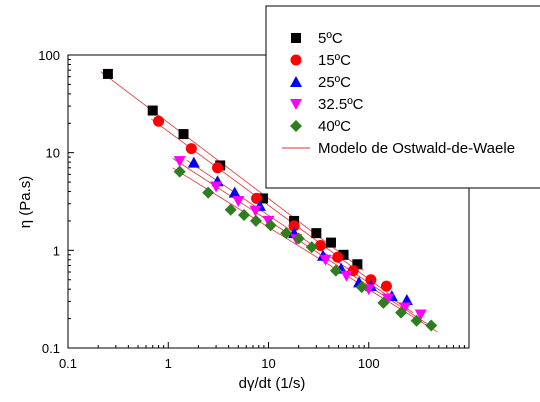 This screenshot has height=402, width=540. Describe the element at coordinates (330, 38) in the screenshot. I see `legend-label: 5ºC` at that location.